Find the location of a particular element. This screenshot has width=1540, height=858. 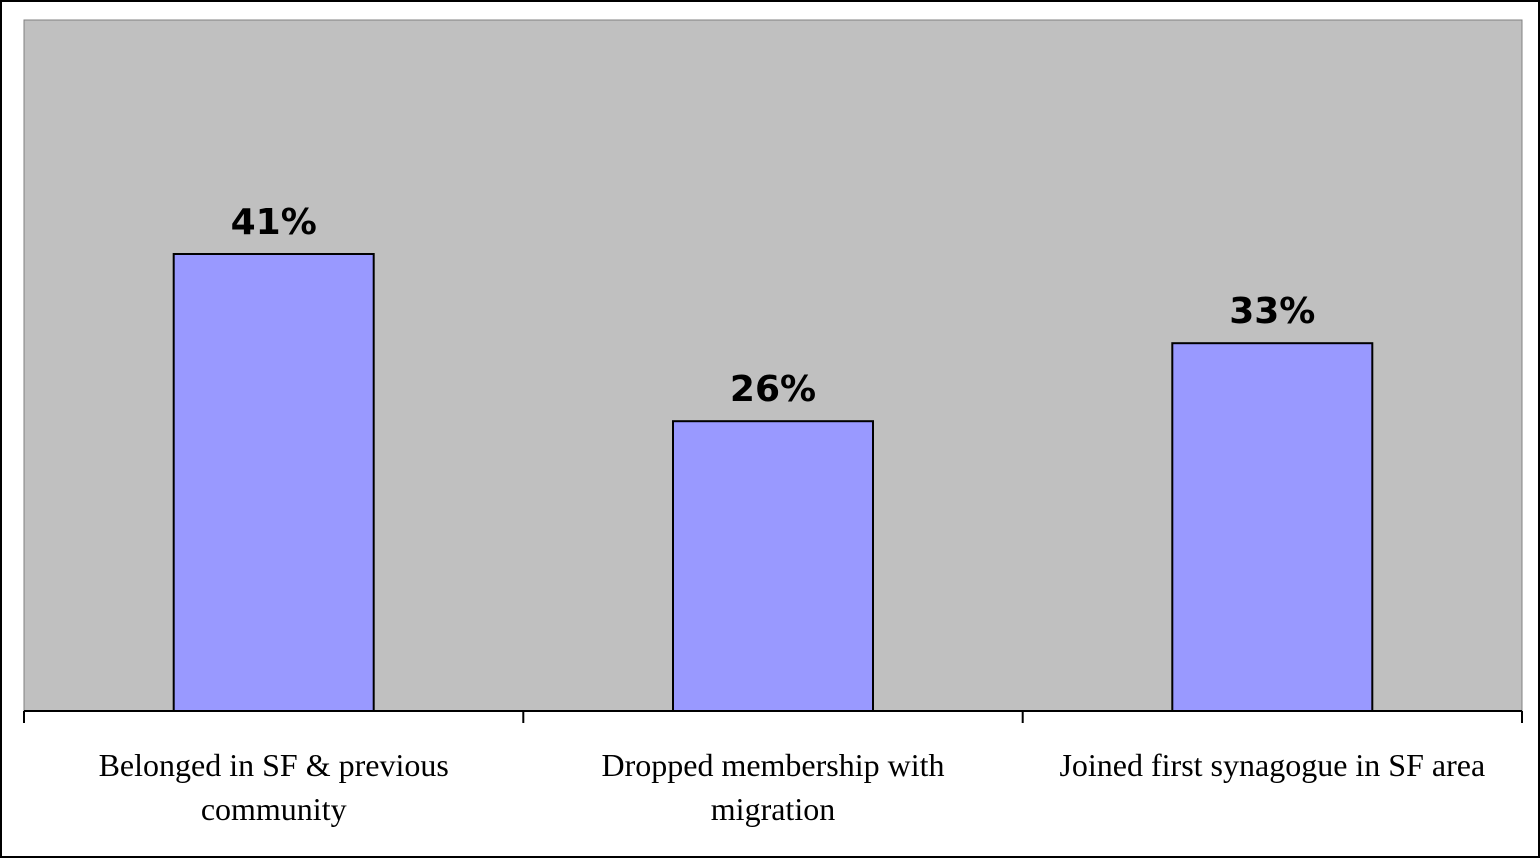

data-label-2: 26% is located at coordinates (773, 389).